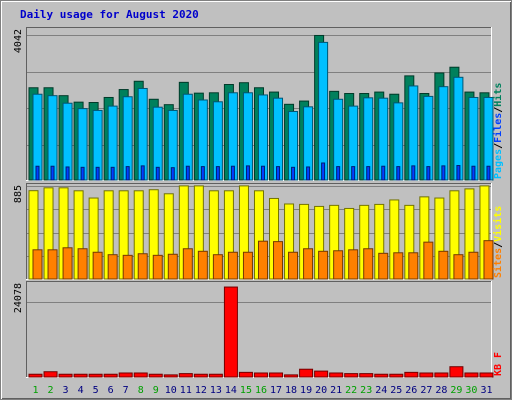 This screenshot has height=401, width=512. Describe the element at coordinates (216, 390) in the screenshot. I see `x-tick-label-day-13: 13` at that location.